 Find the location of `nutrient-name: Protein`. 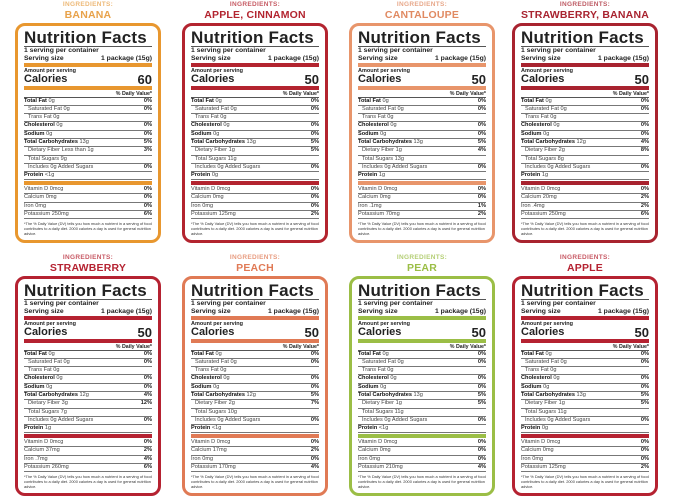

nutrient-name: Protein is located at coordinates (531, 175).